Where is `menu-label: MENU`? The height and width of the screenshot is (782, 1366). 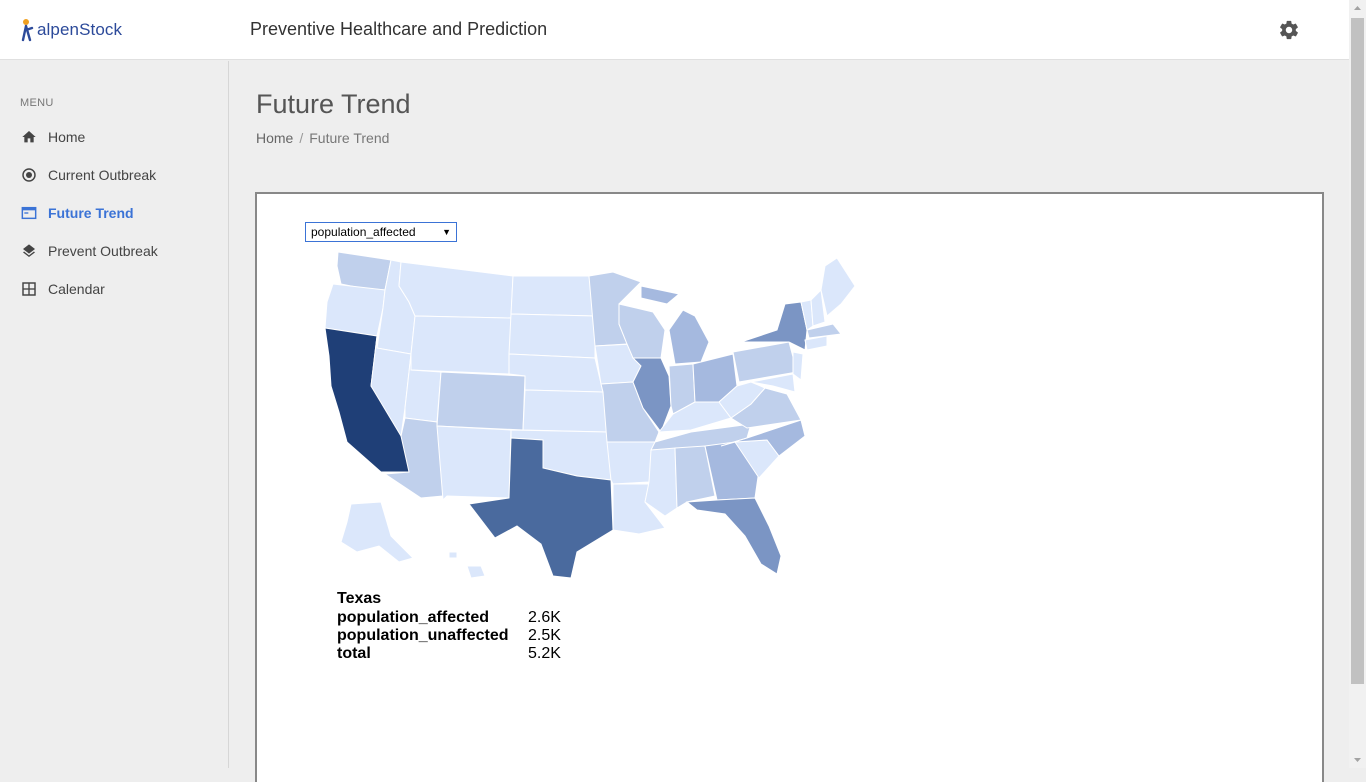
menu-label: MENU is located at coordinates (37, 103).